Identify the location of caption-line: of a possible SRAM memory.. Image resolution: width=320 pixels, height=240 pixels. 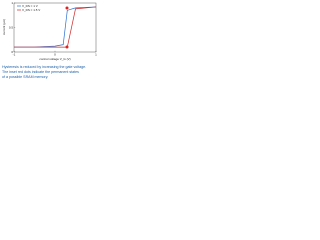
(25, 77).